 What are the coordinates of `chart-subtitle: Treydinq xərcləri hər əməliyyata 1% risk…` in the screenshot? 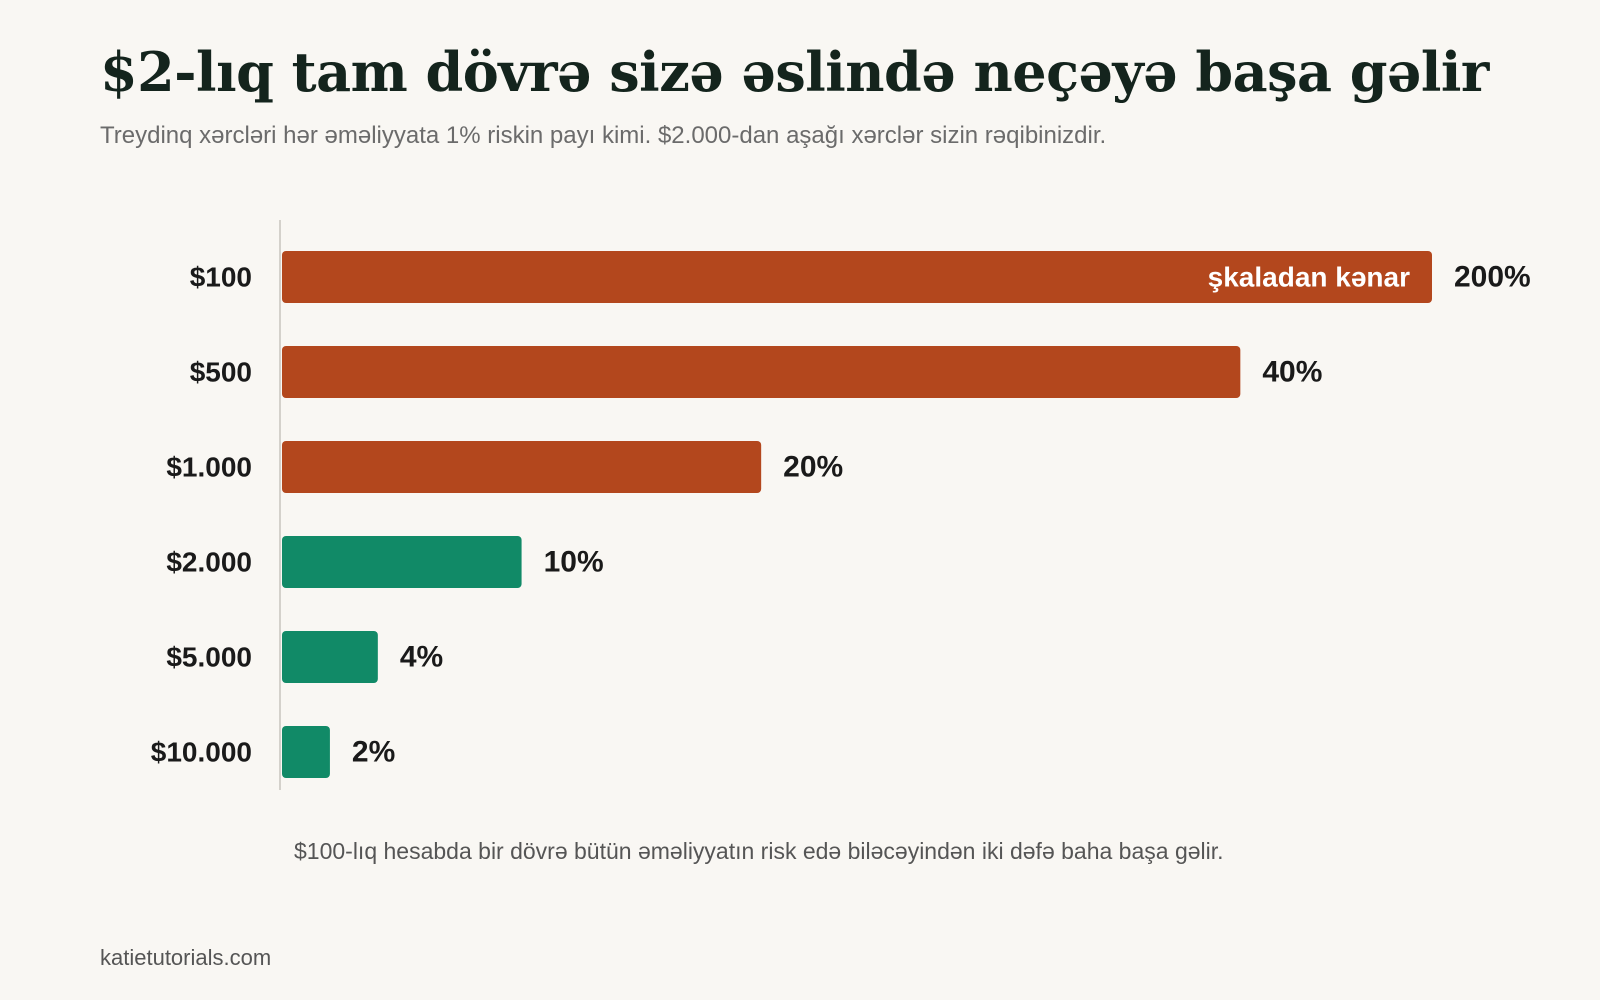 It's located at (603, 135).